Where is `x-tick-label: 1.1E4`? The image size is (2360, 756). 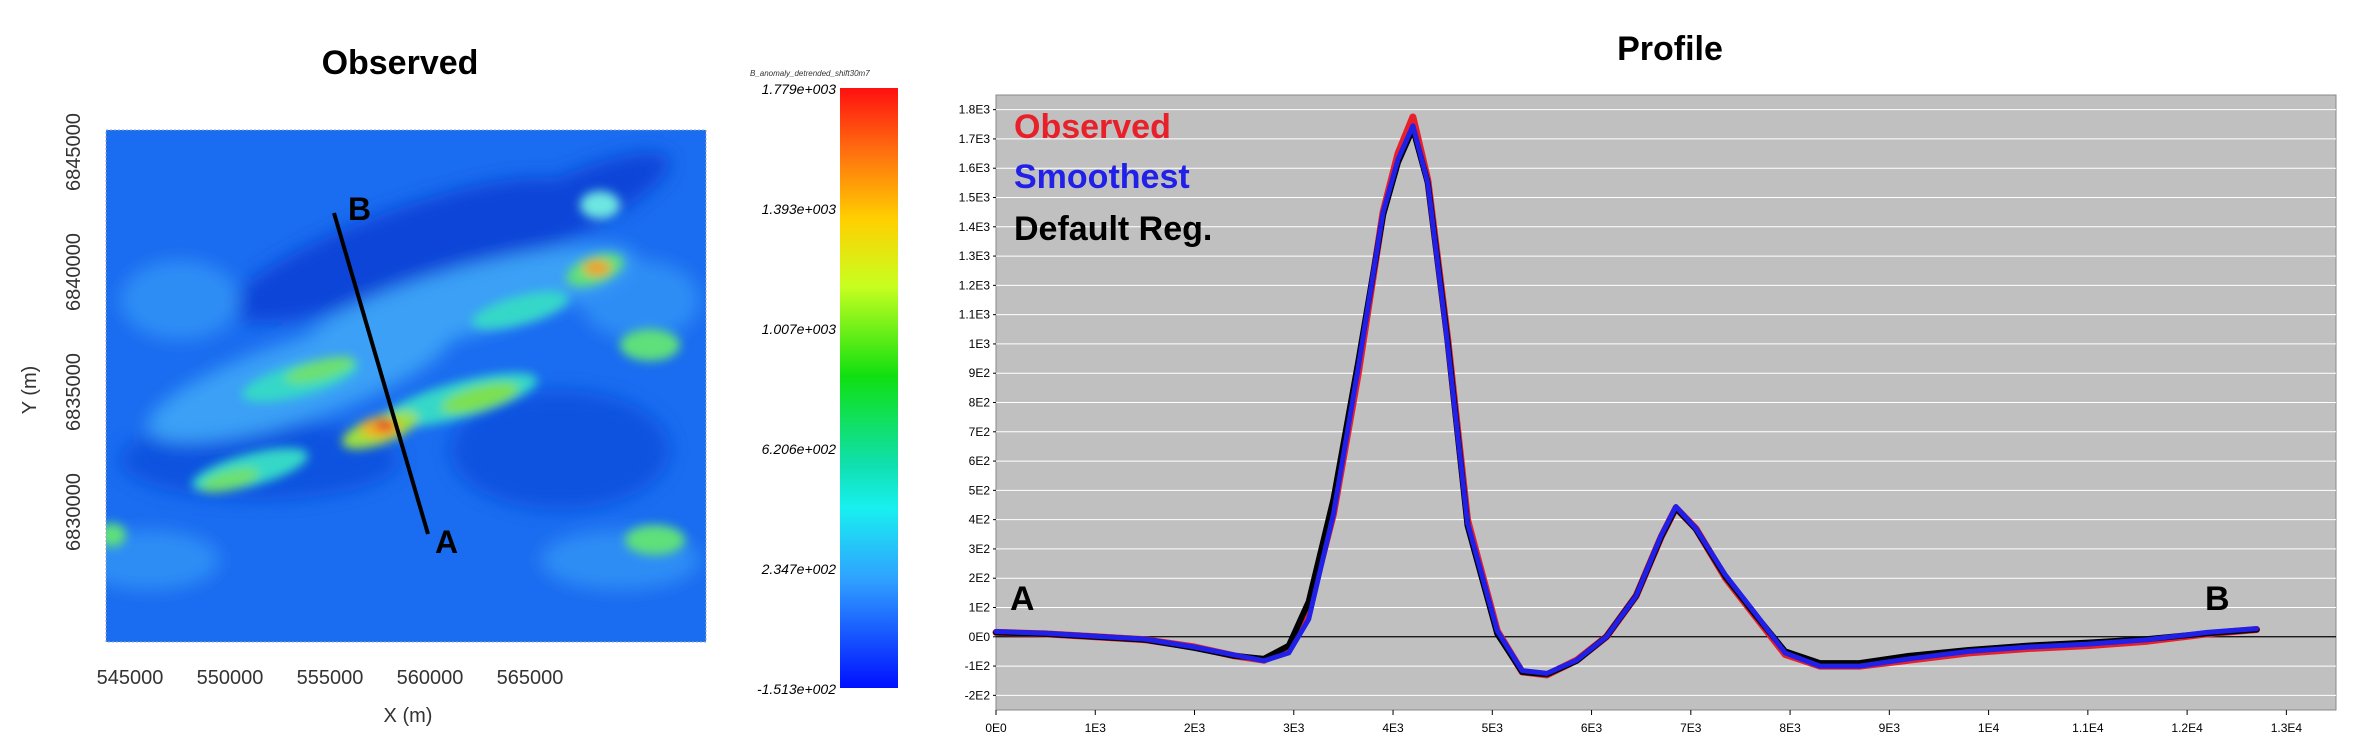
x-tick-label: 1.1E4 is located at coordinates (2088, 728).